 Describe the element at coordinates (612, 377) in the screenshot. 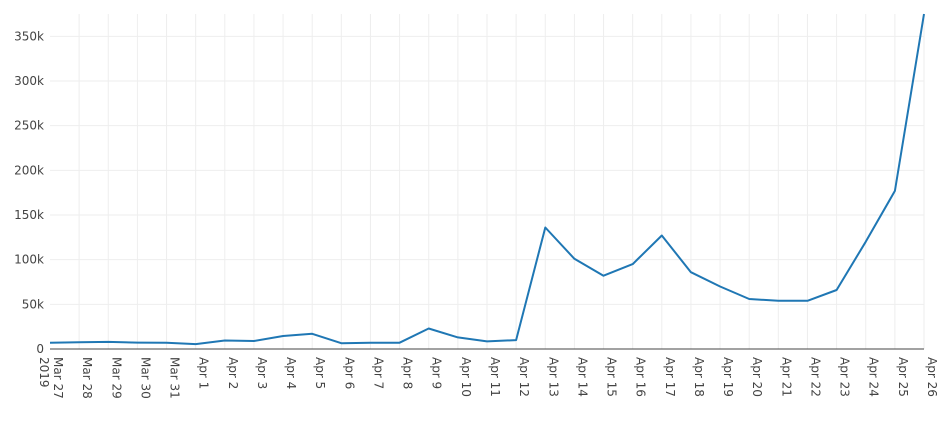

I see `x-tick-label: Apr 15` at that location.